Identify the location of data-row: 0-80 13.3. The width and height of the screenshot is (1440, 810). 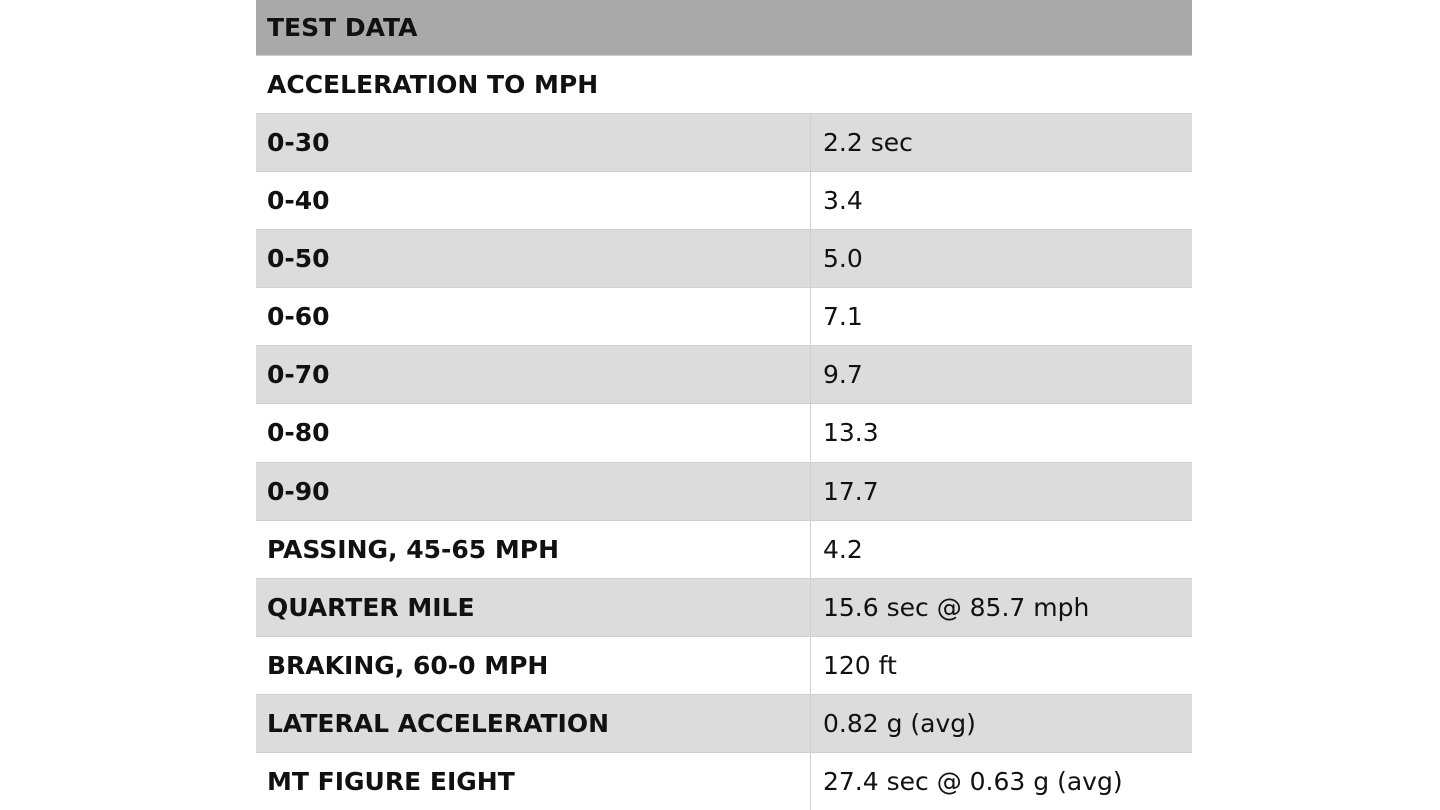
(724, 432).